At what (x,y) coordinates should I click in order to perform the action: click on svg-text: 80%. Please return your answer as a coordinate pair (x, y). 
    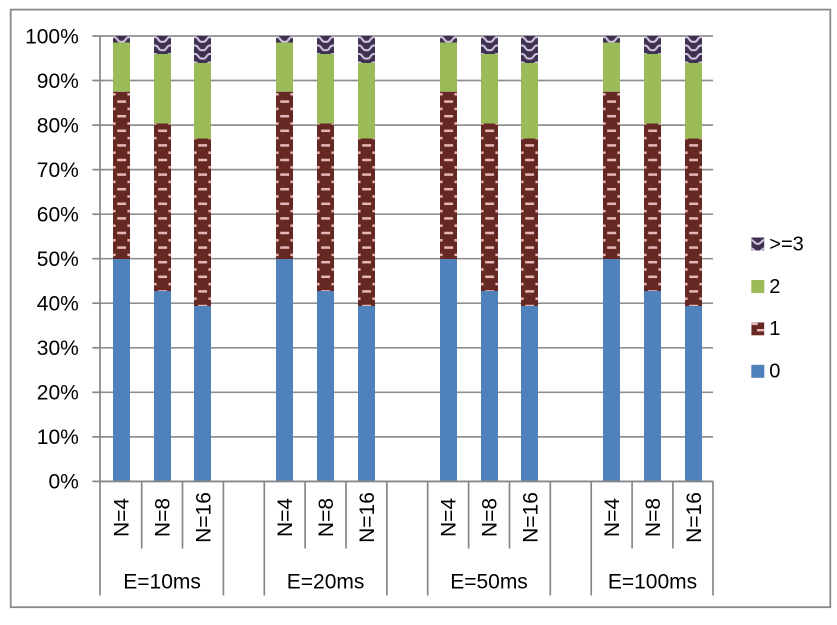
    Looking at the image, I should click on (58, 125).